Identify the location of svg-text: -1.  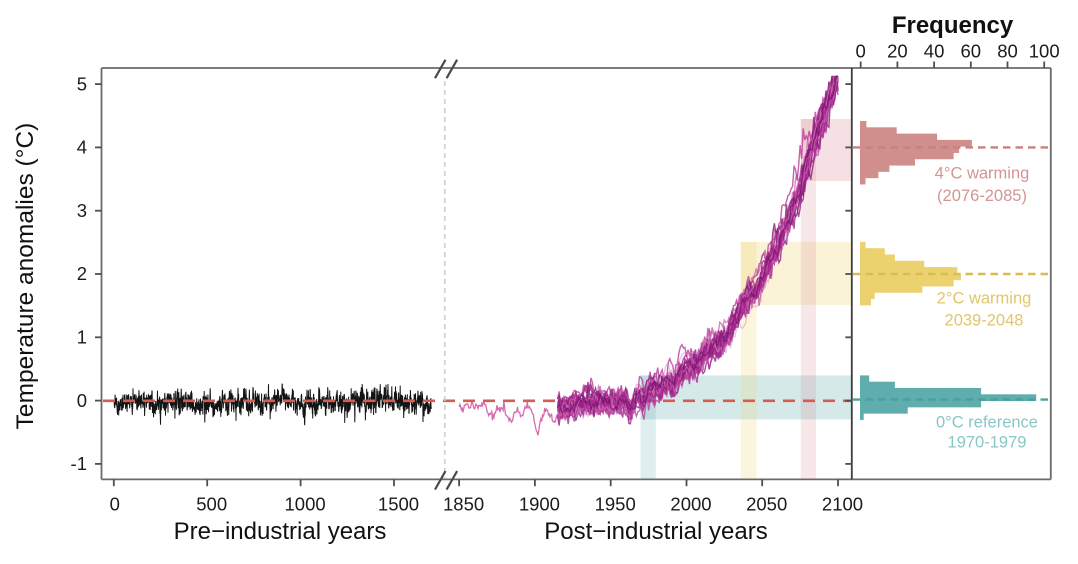
(79, 463).